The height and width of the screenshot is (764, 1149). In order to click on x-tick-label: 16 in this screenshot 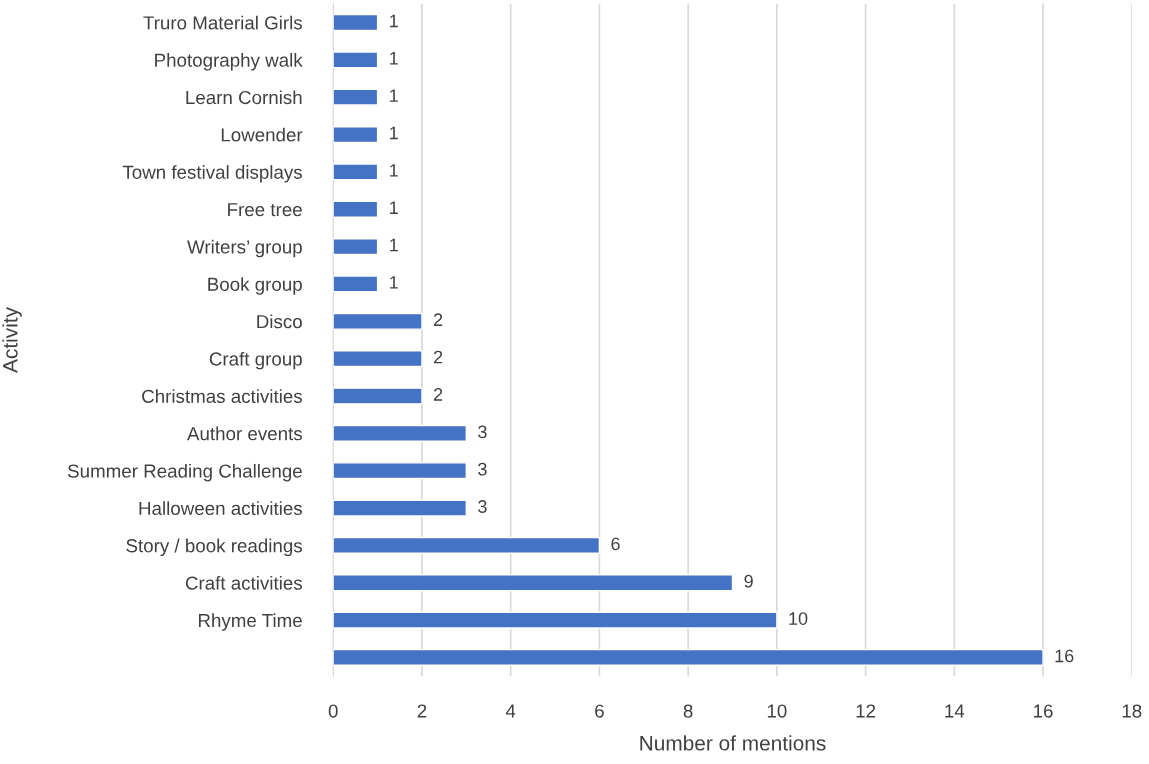, I will do `click(1043, 711)`.